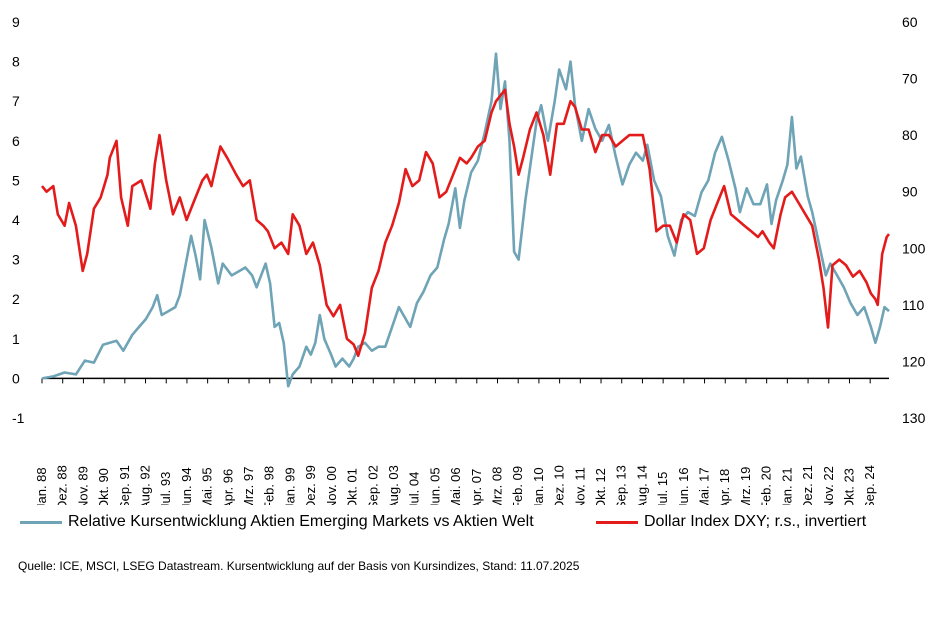  Describe the element at coordinates (310, 485) in the screenshot. I see `x-tick-label: Dez. 99` at that location.